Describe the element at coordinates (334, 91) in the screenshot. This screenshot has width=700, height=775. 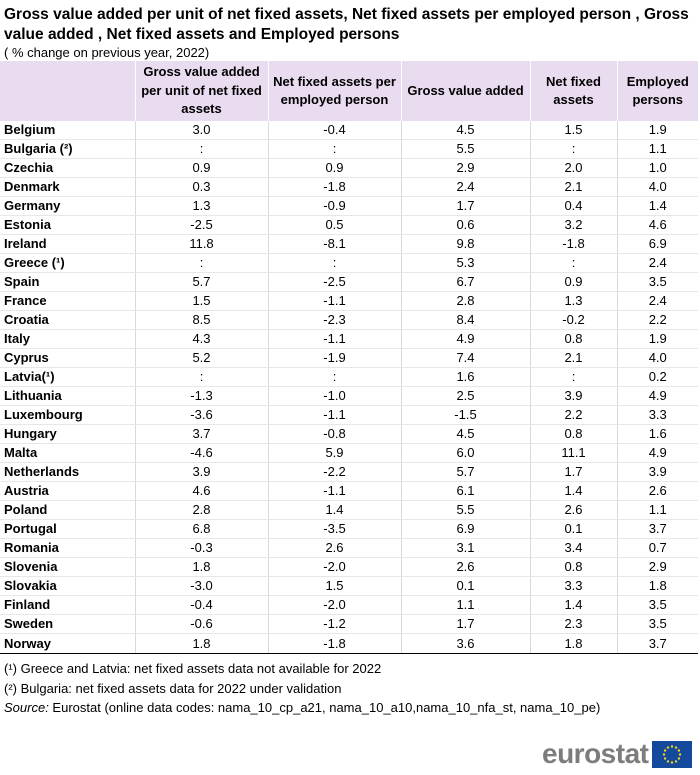
I see `header-col-assets-per-person: Net fixed assets per employed person` at that location.